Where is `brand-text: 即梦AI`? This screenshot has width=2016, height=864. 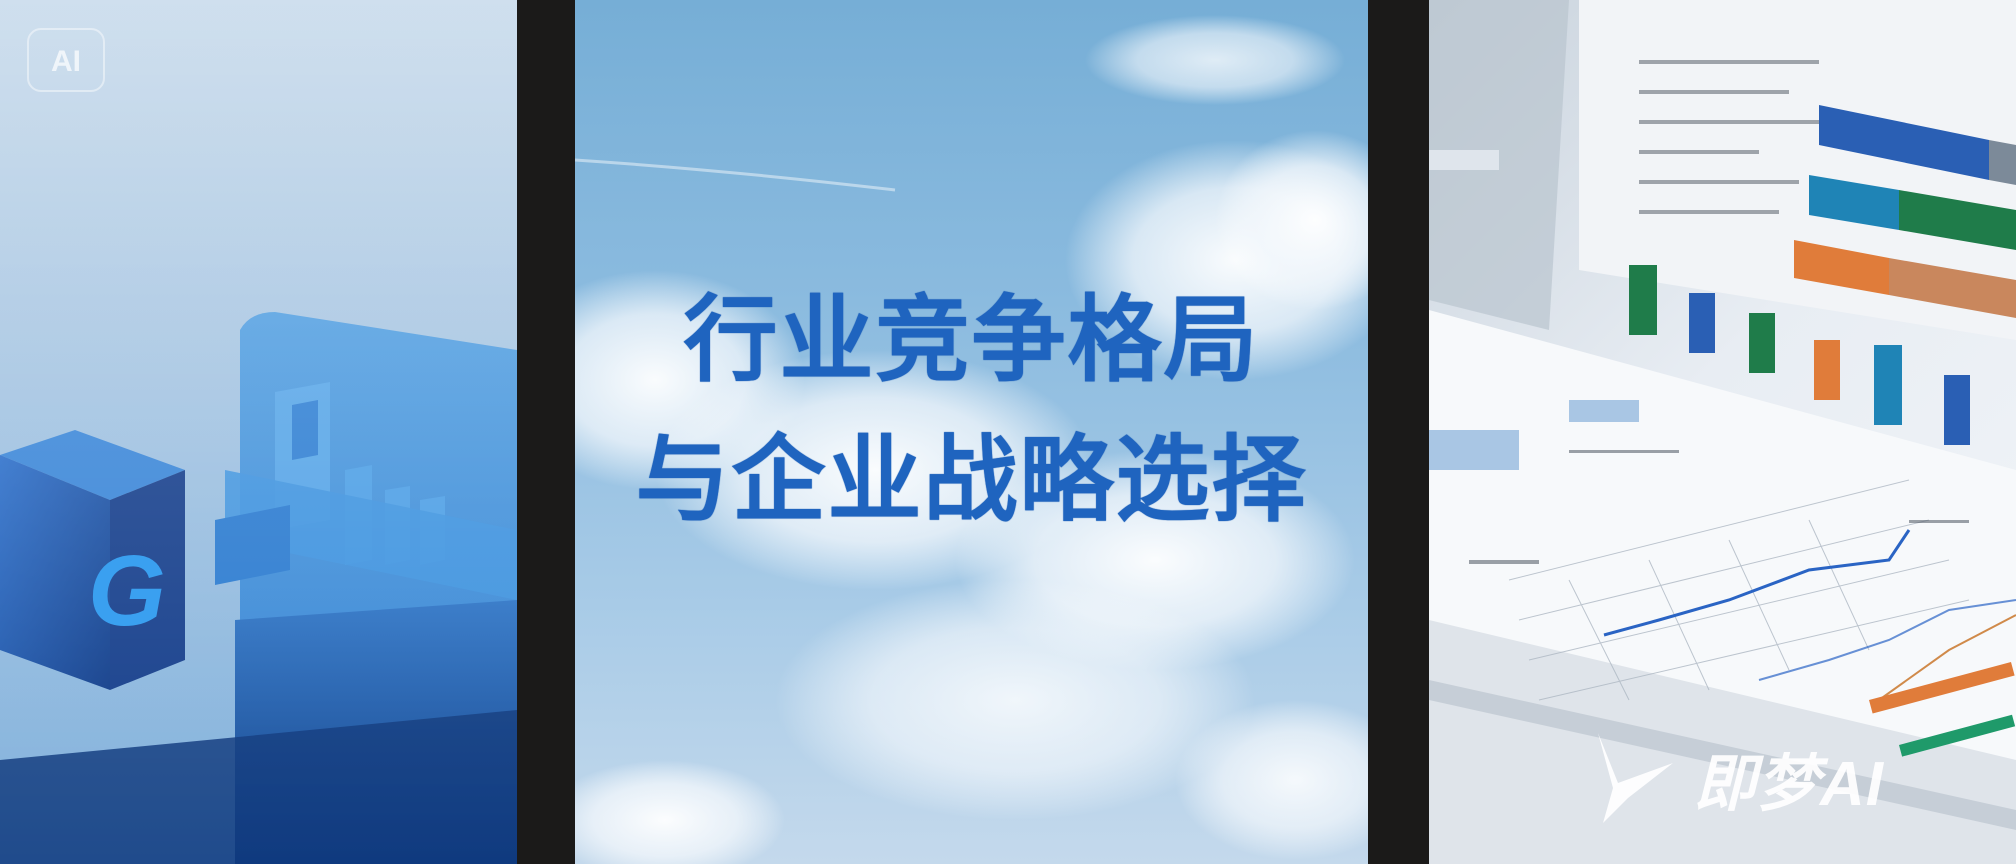
brand-text: 即梦AI is located at coordinates (1789, 784).